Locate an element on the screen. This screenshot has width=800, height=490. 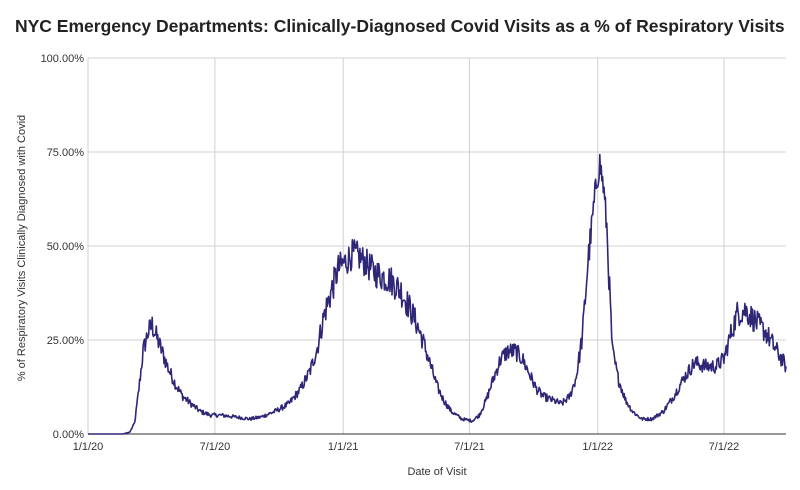
x-tick-label: 7/1/21 is located at coordinates (469, 447).